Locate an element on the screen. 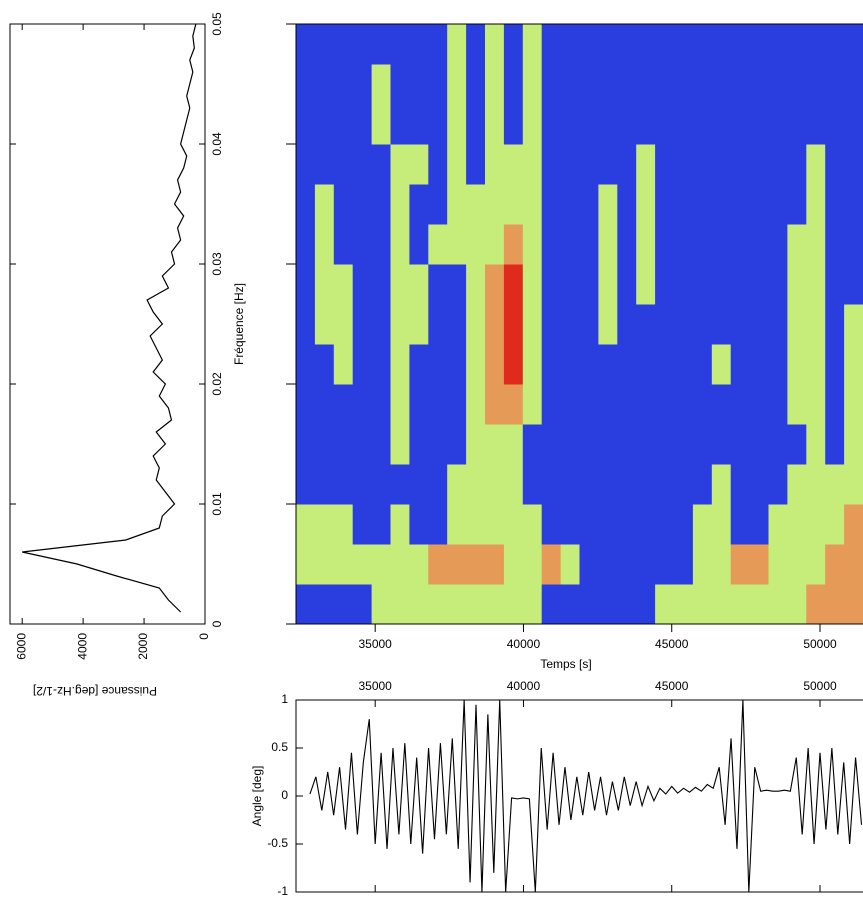 This screenshot has width=863, height=898. frequency-tick-label: 0.04 is located at coordinates (217, 144).